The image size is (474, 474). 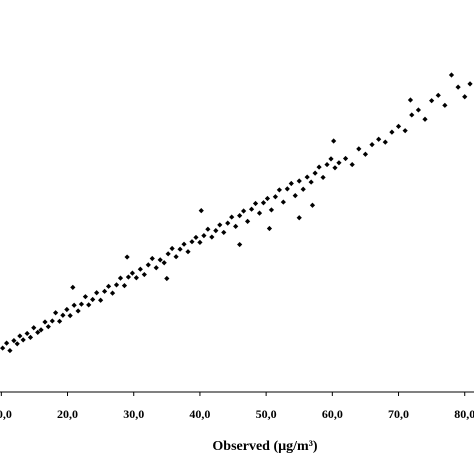 I want to click on x-tick-label: 60,0, so click(x=332, y=414).